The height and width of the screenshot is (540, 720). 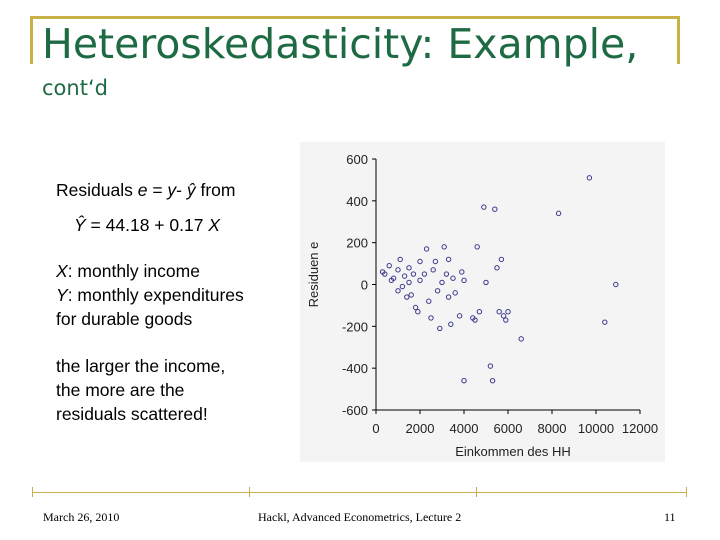 I want to click on x-variable-description: X: monthly income, so click(x=128, y=271).